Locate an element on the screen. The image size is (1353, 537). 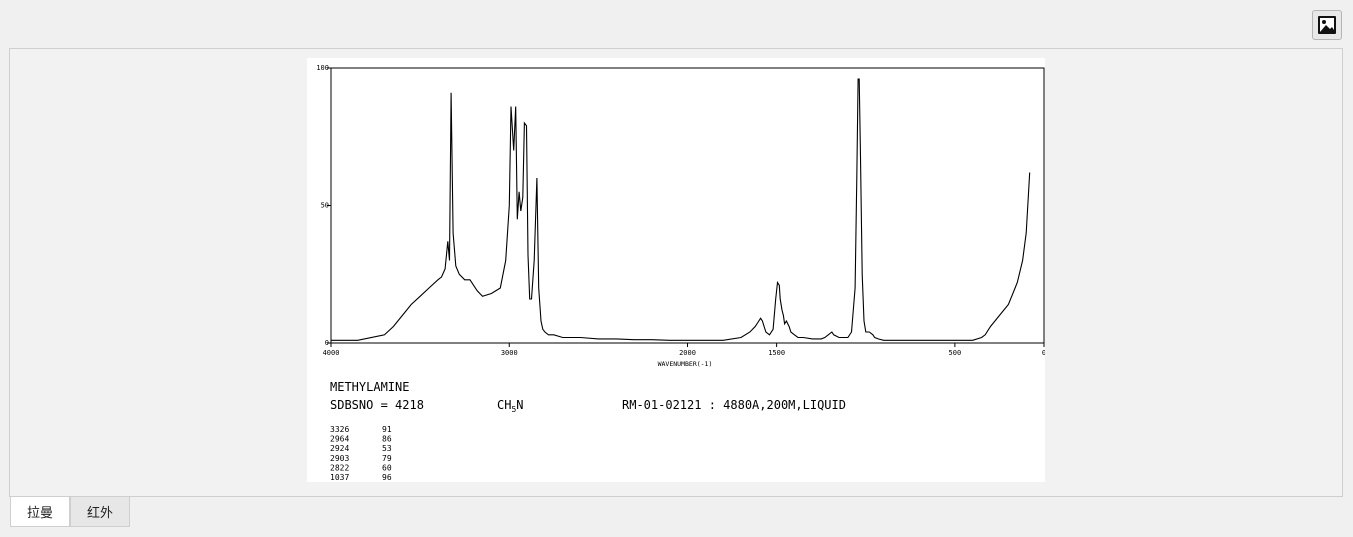
y-tick-label: 0 is located at coordinates (327, 343).